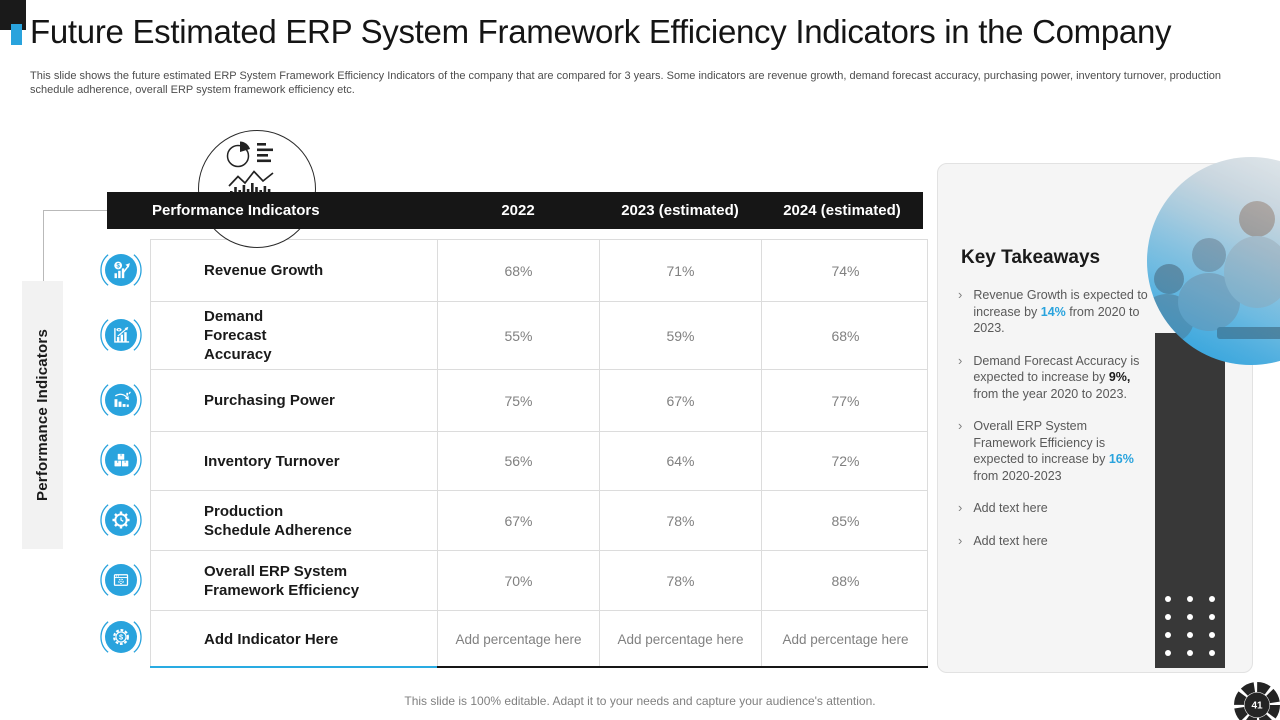 The height and width of the screenshot is (720, 1280). I want to click on indicator-value-2024: 68%, so click(845, 335).